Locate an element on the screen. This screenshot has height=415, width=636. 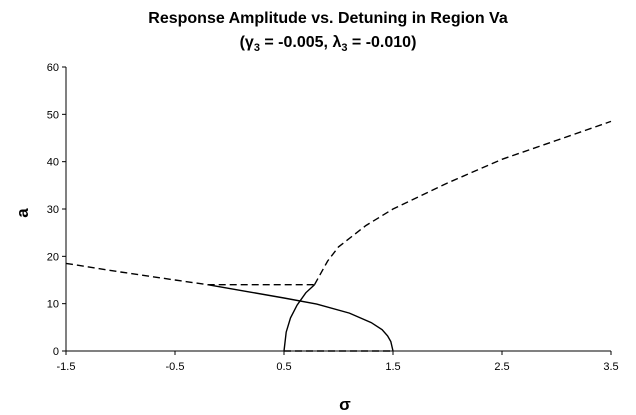
y-tick-label: 40 is located at coordinates (53, 163).